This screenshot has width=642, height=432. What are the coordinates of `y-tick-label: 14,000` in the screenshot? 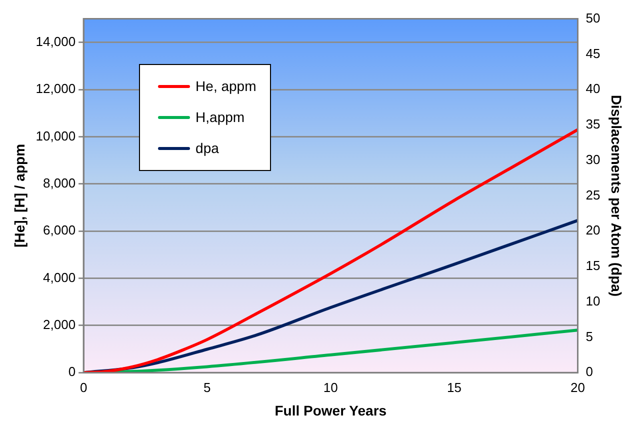 It's located at (56, 41).